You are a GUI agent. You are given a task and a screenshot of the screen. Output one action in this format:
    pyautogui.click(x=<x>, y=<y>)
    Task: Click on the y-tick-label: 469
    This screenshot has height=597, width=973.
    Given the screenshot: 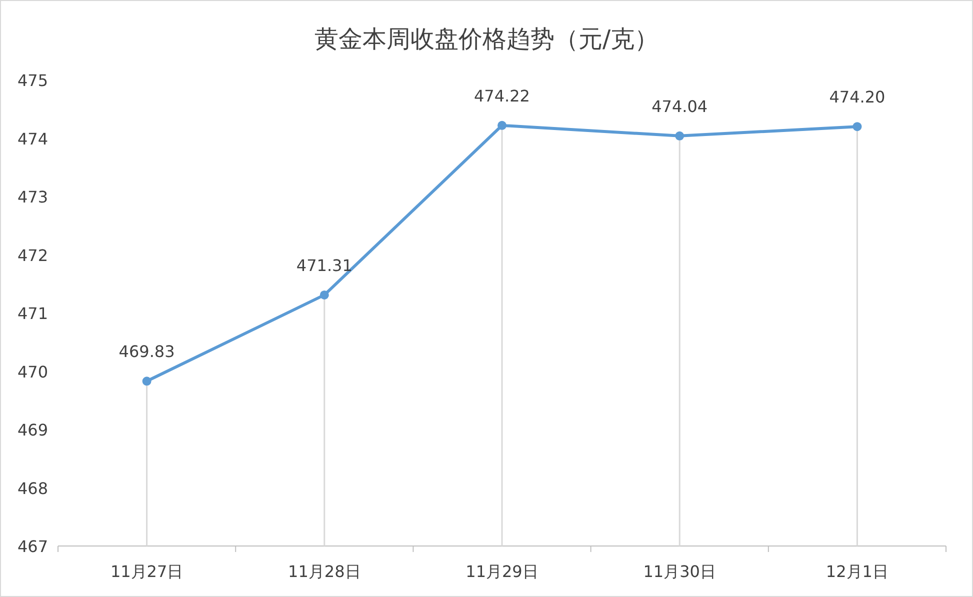 What is the action you would take?
    pyautogui.click(x=32, y=430)
    